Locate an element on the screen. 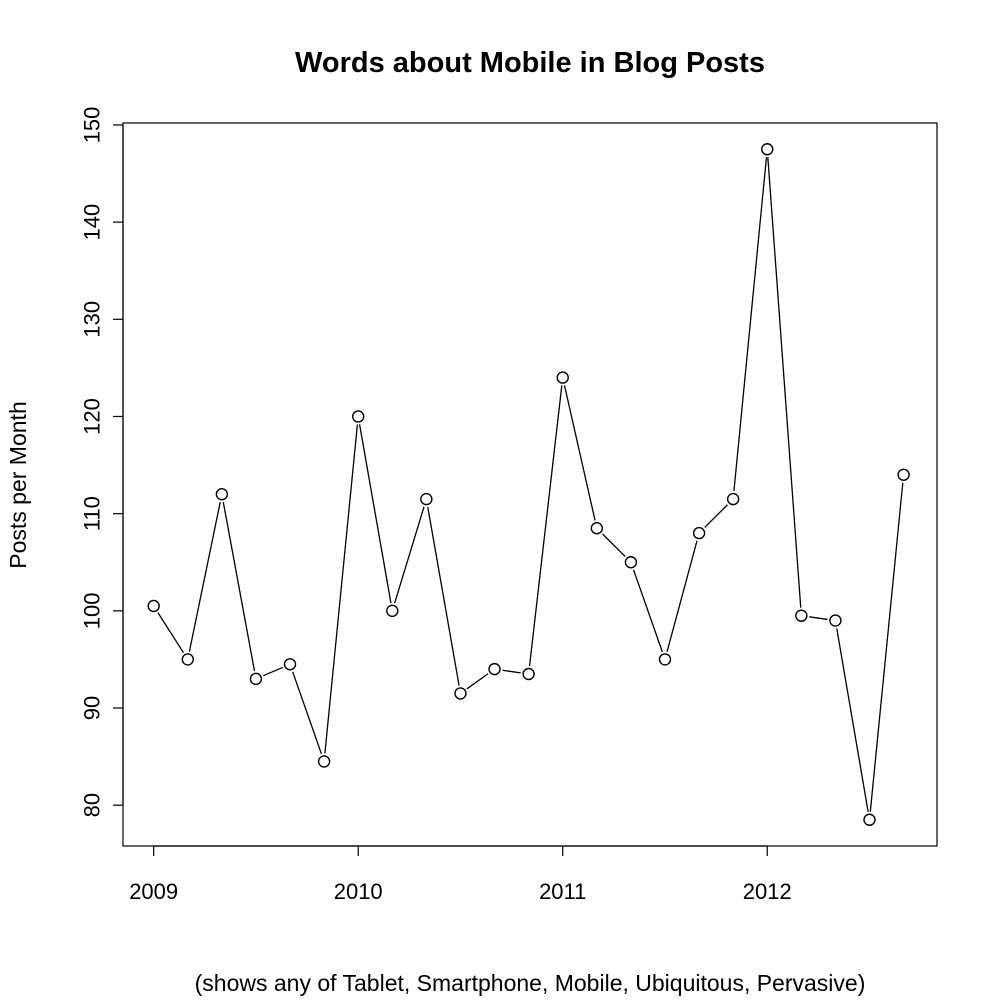 The height and width of the screenshot is (1000, 1000). y-tick-label: 140 is located at coordinates (92, 222).